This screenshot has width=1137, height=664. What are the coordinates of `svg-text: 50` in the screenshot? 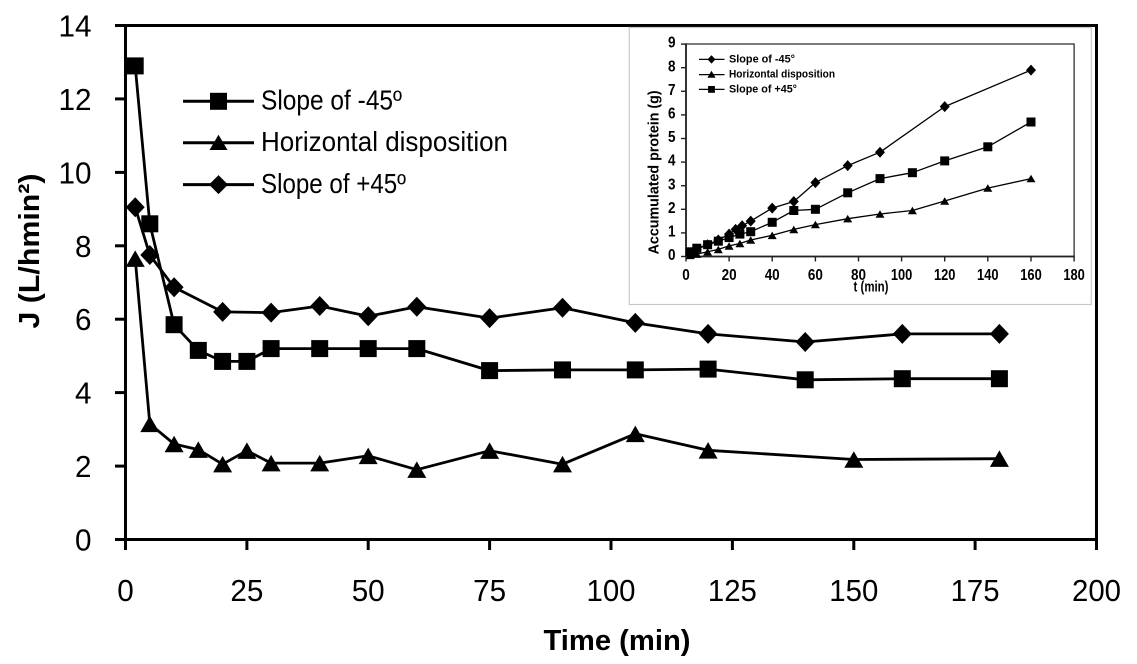 It's located at (368, 590).